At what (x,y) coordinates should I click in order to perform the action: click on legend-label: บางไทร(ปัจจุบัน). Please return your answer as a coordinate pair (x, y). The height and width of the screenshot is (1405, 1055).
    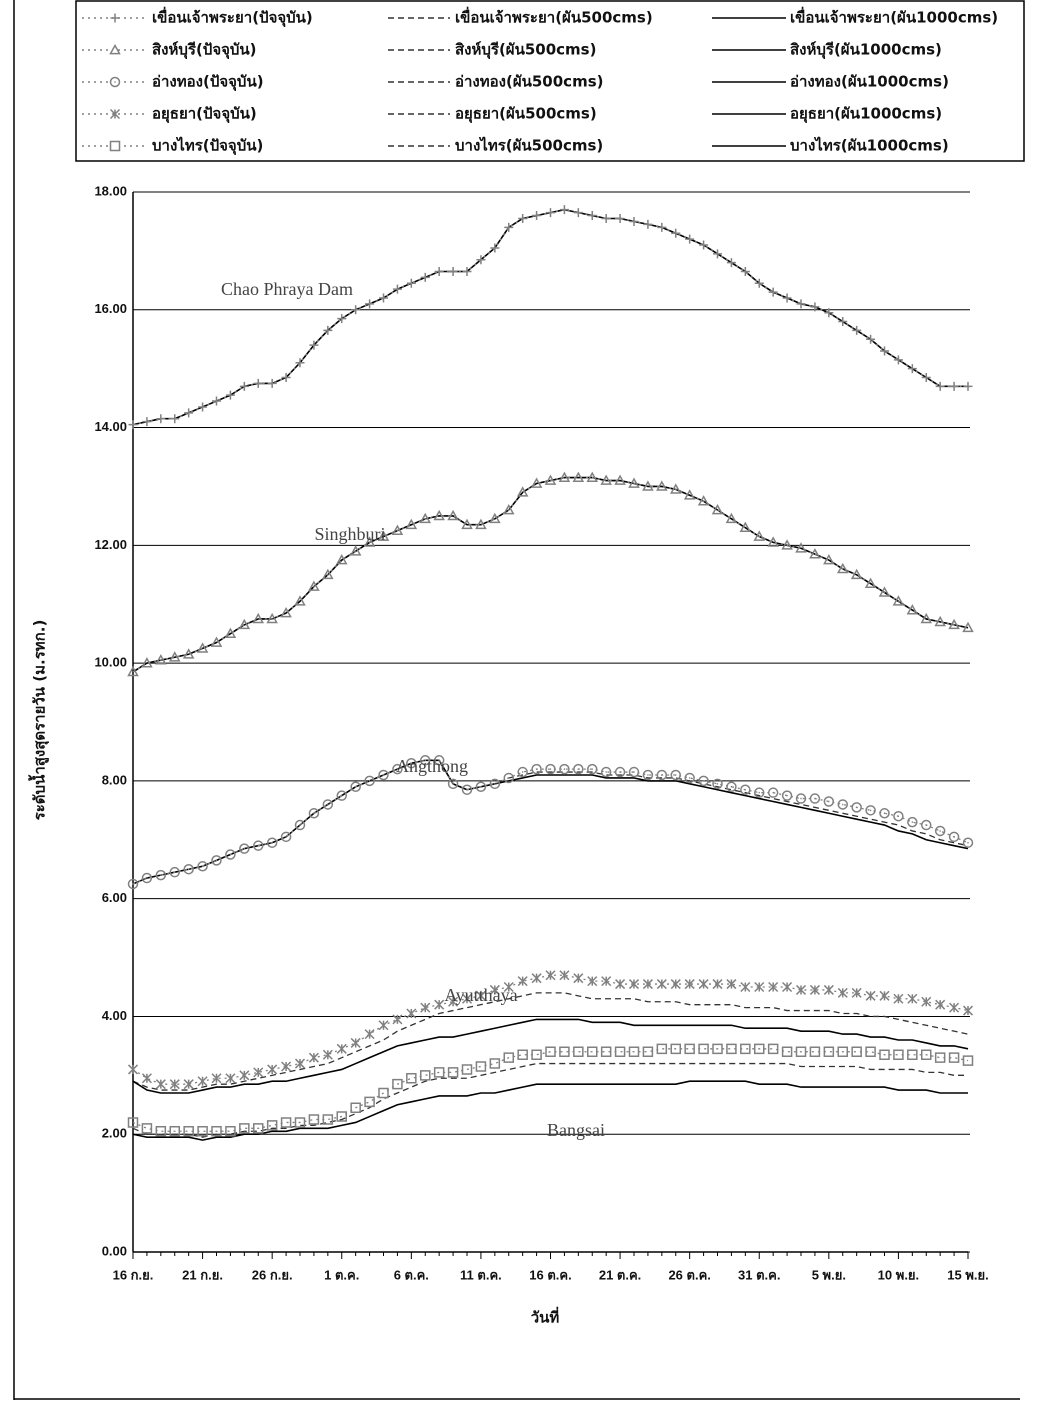
    Looking at the image, I should click on (207, 146).